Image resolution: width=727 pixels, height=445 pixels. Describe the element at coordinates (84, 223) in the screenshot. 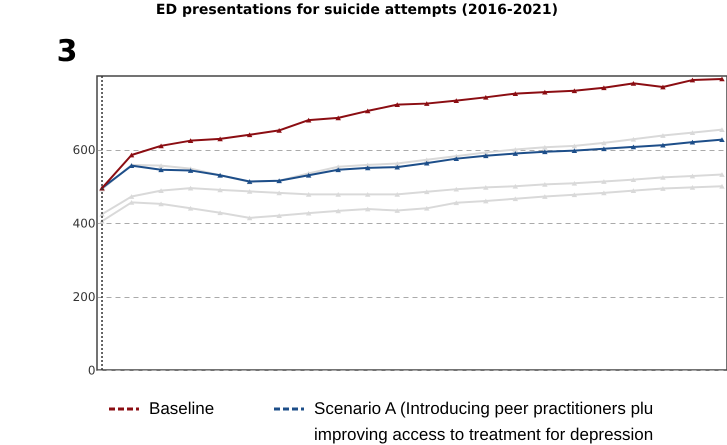

I see `y-tick-label: 400` at that location.